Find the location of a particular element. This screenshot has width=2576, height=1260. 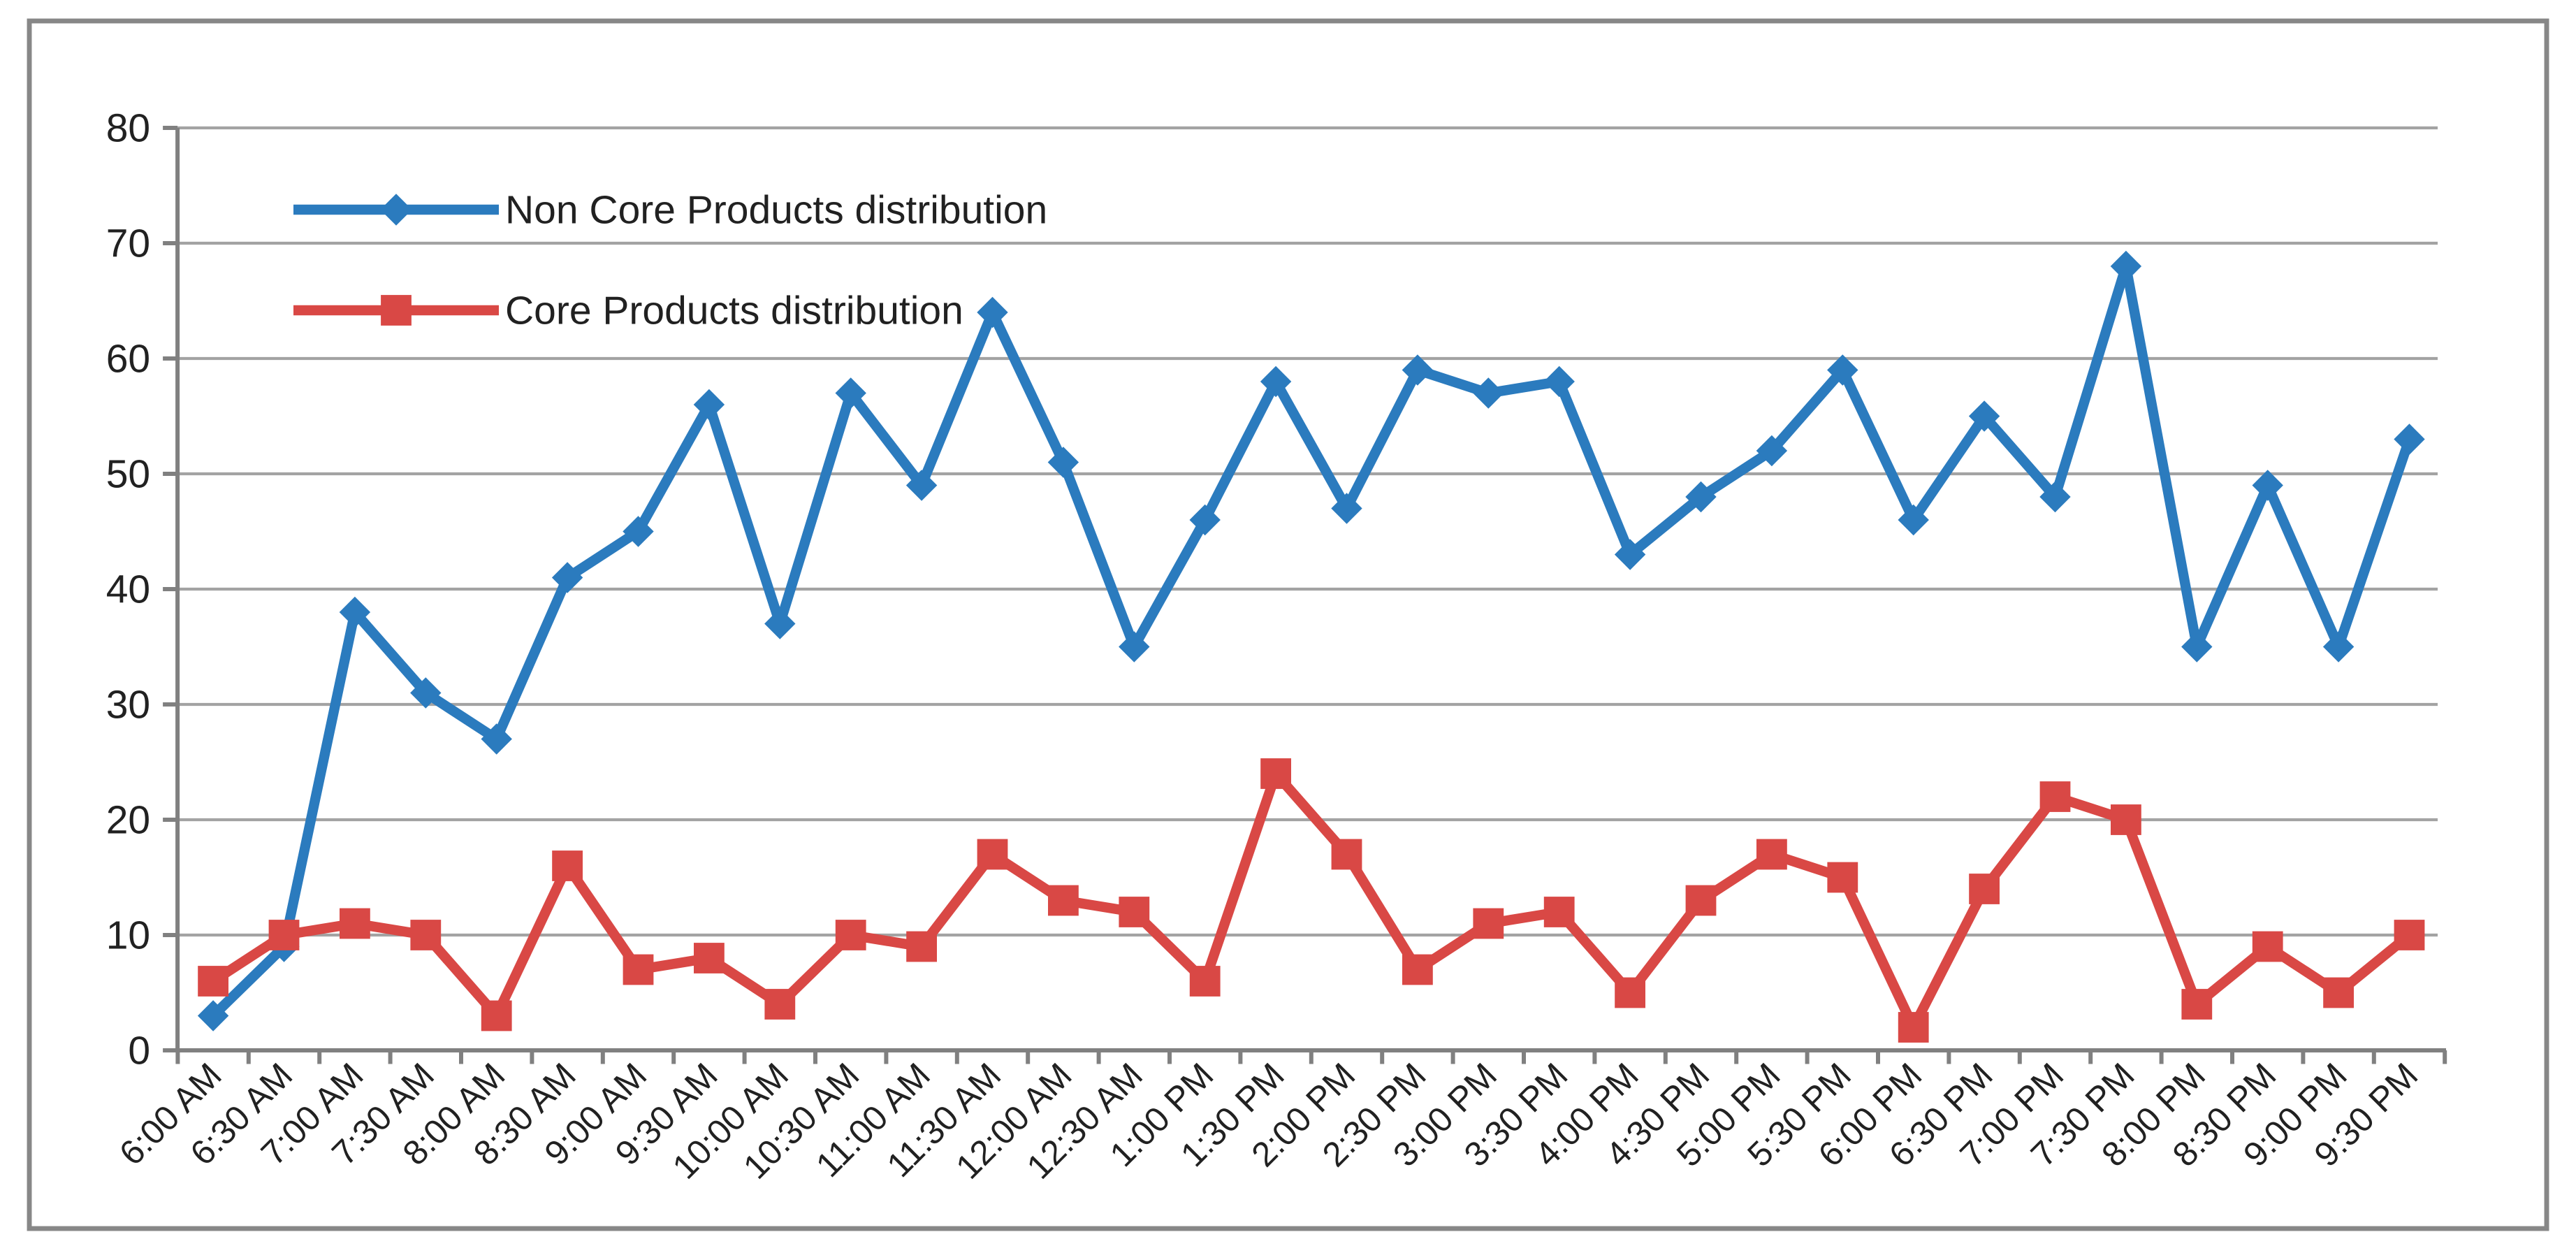

legend-diamond-marker-icon is located at coordinates (396, 210).